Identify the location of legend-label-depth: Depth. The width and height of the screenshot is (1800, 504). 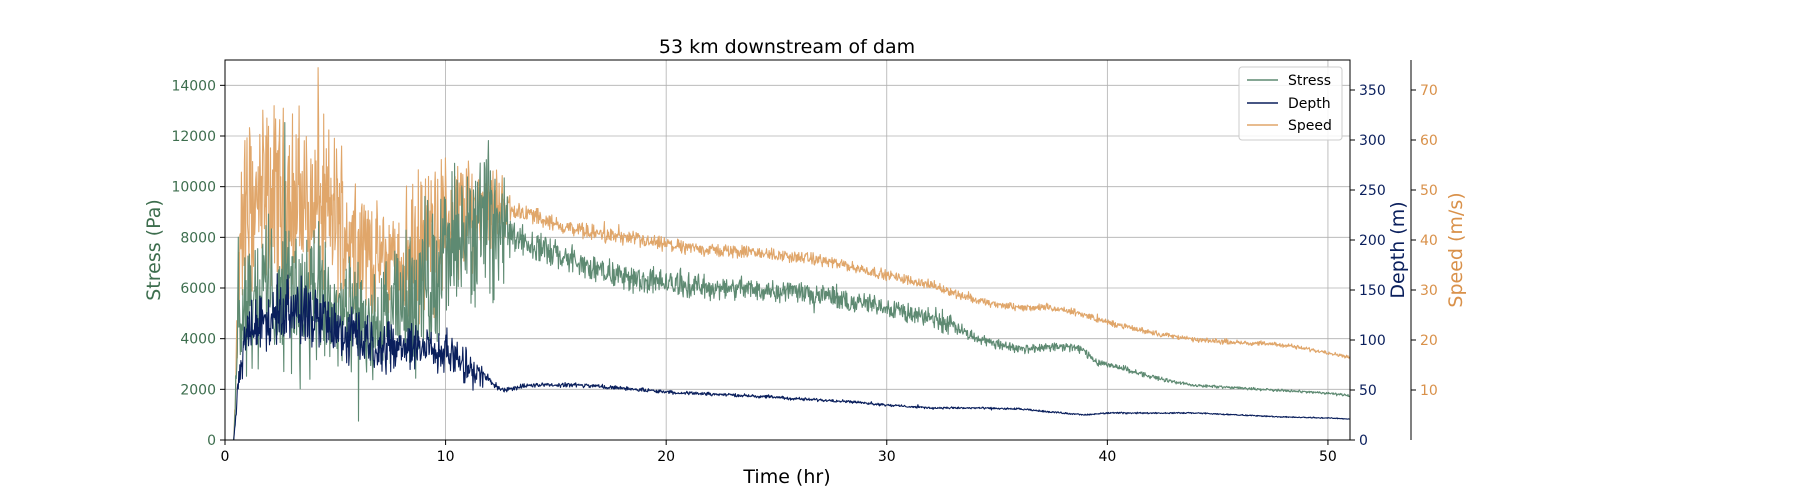
(1309, 104).